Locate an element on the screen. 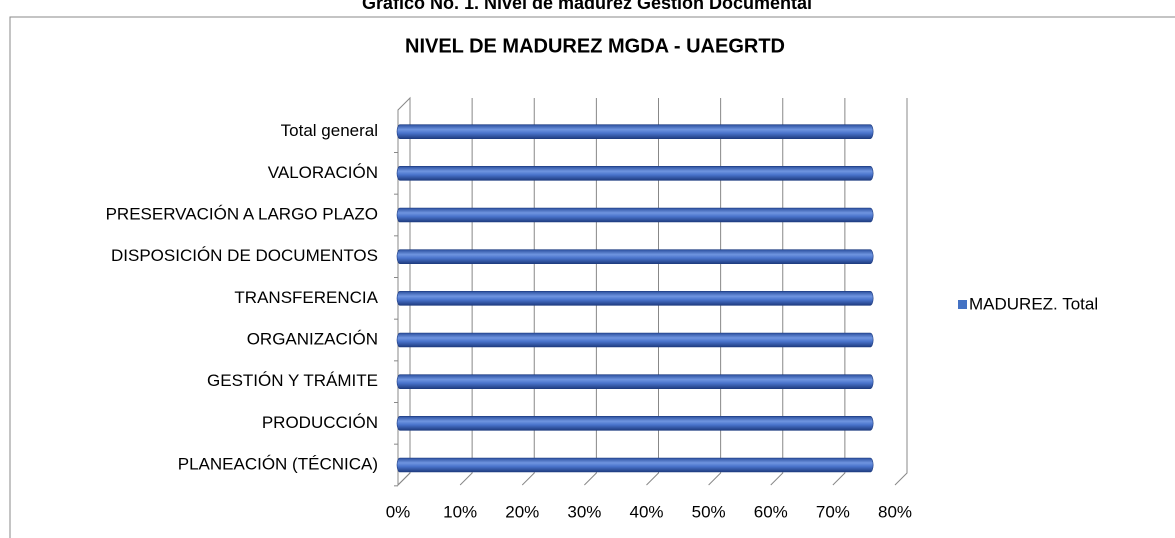 This screenshot has height=538, width=1175. y-tick-label: PRODUCCIÓN is located at coordinates (320, 422).